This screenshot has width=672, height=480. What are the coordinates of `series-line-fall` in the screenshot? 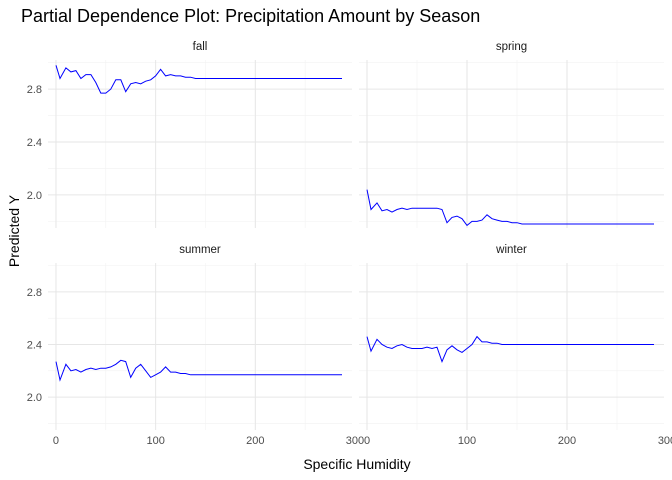 It's located at (198, 79).